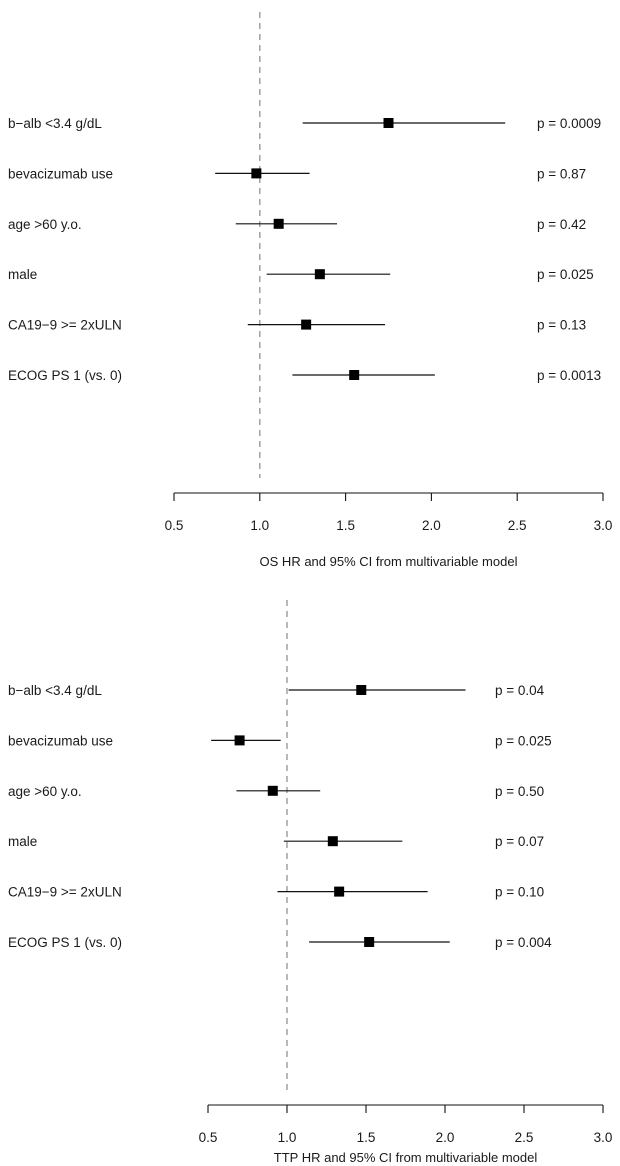 The height and width of the screenshot is (1166, 620). Describe the element at coordinates (569, 123) in the screenshot. I see `p-value-label: p = 0.0009` at that location.